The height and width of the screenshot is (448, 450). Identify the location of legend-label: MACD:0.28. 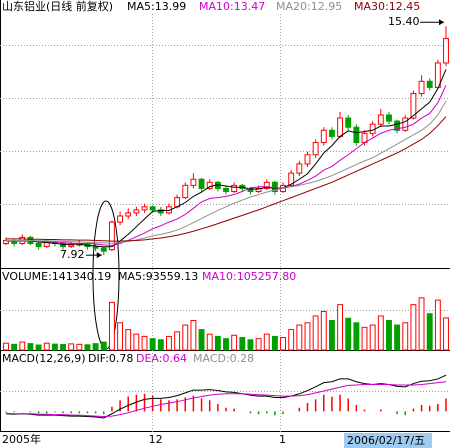
(223, 358).